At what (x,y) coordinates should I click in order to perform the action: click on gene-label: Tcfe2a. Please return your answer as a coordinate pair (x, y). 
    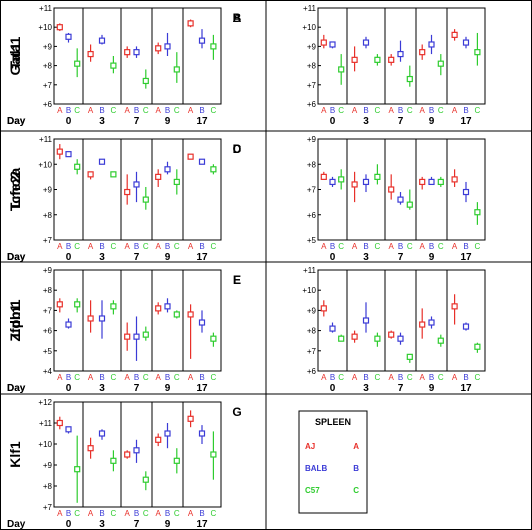
    Looking at the image, I should click on (15, 190).